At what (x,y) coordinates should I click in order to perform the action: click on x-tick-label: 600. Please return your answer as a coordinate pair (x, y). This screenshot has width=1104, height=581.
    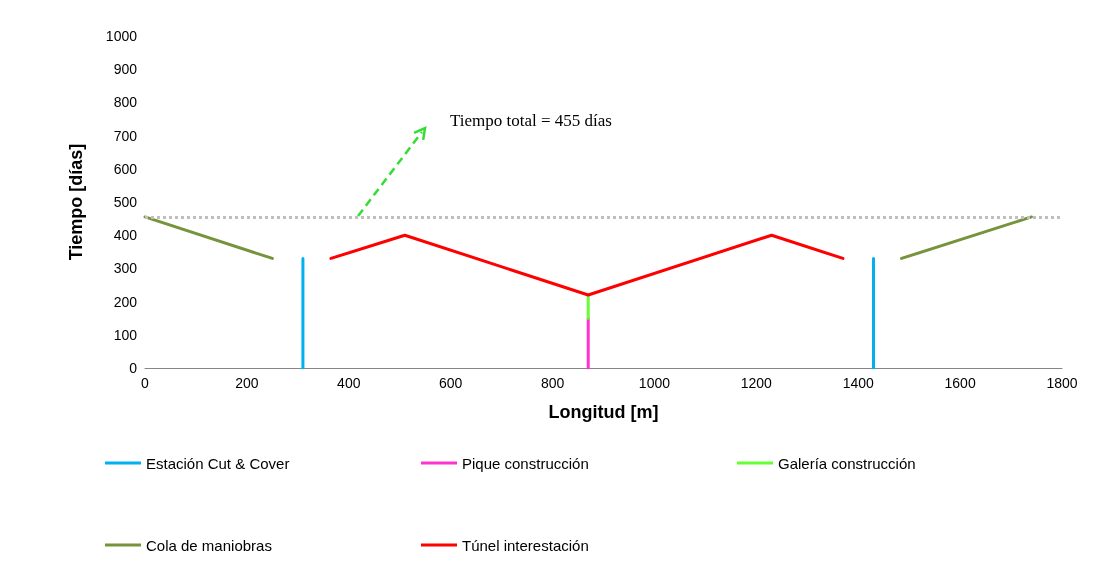
    Looking at the image, I should click on (450, 383).